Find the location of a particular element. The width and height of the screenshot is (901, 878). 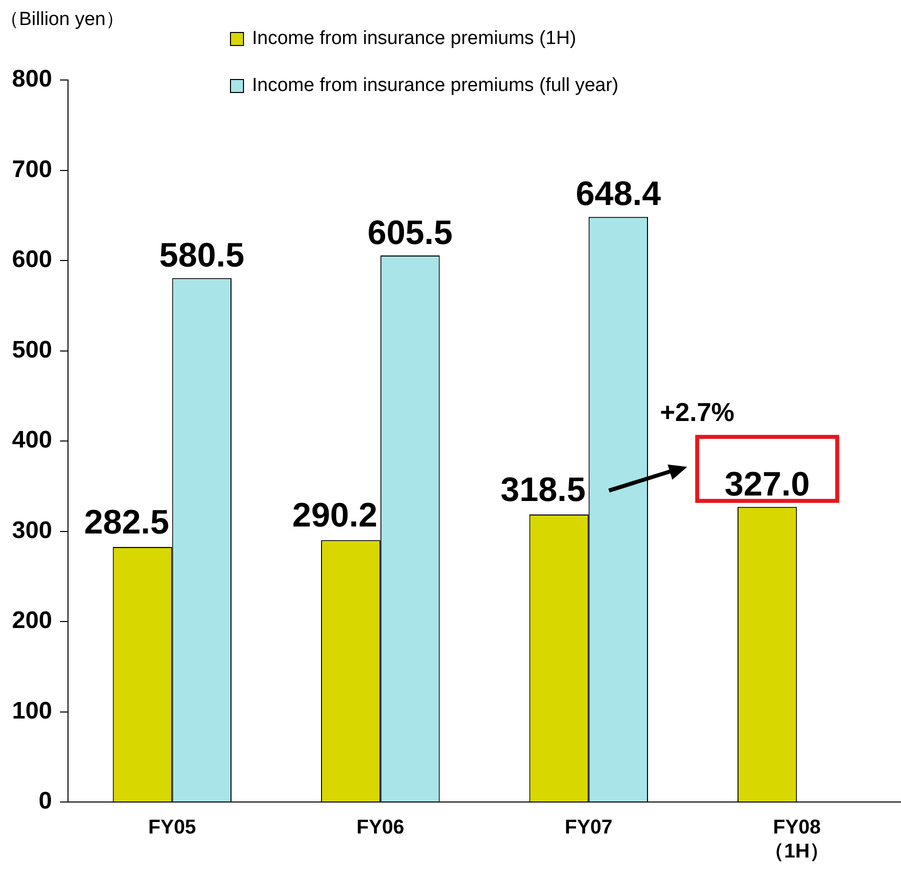

y-tick-label: 400 is located at coordinates (32, 440).